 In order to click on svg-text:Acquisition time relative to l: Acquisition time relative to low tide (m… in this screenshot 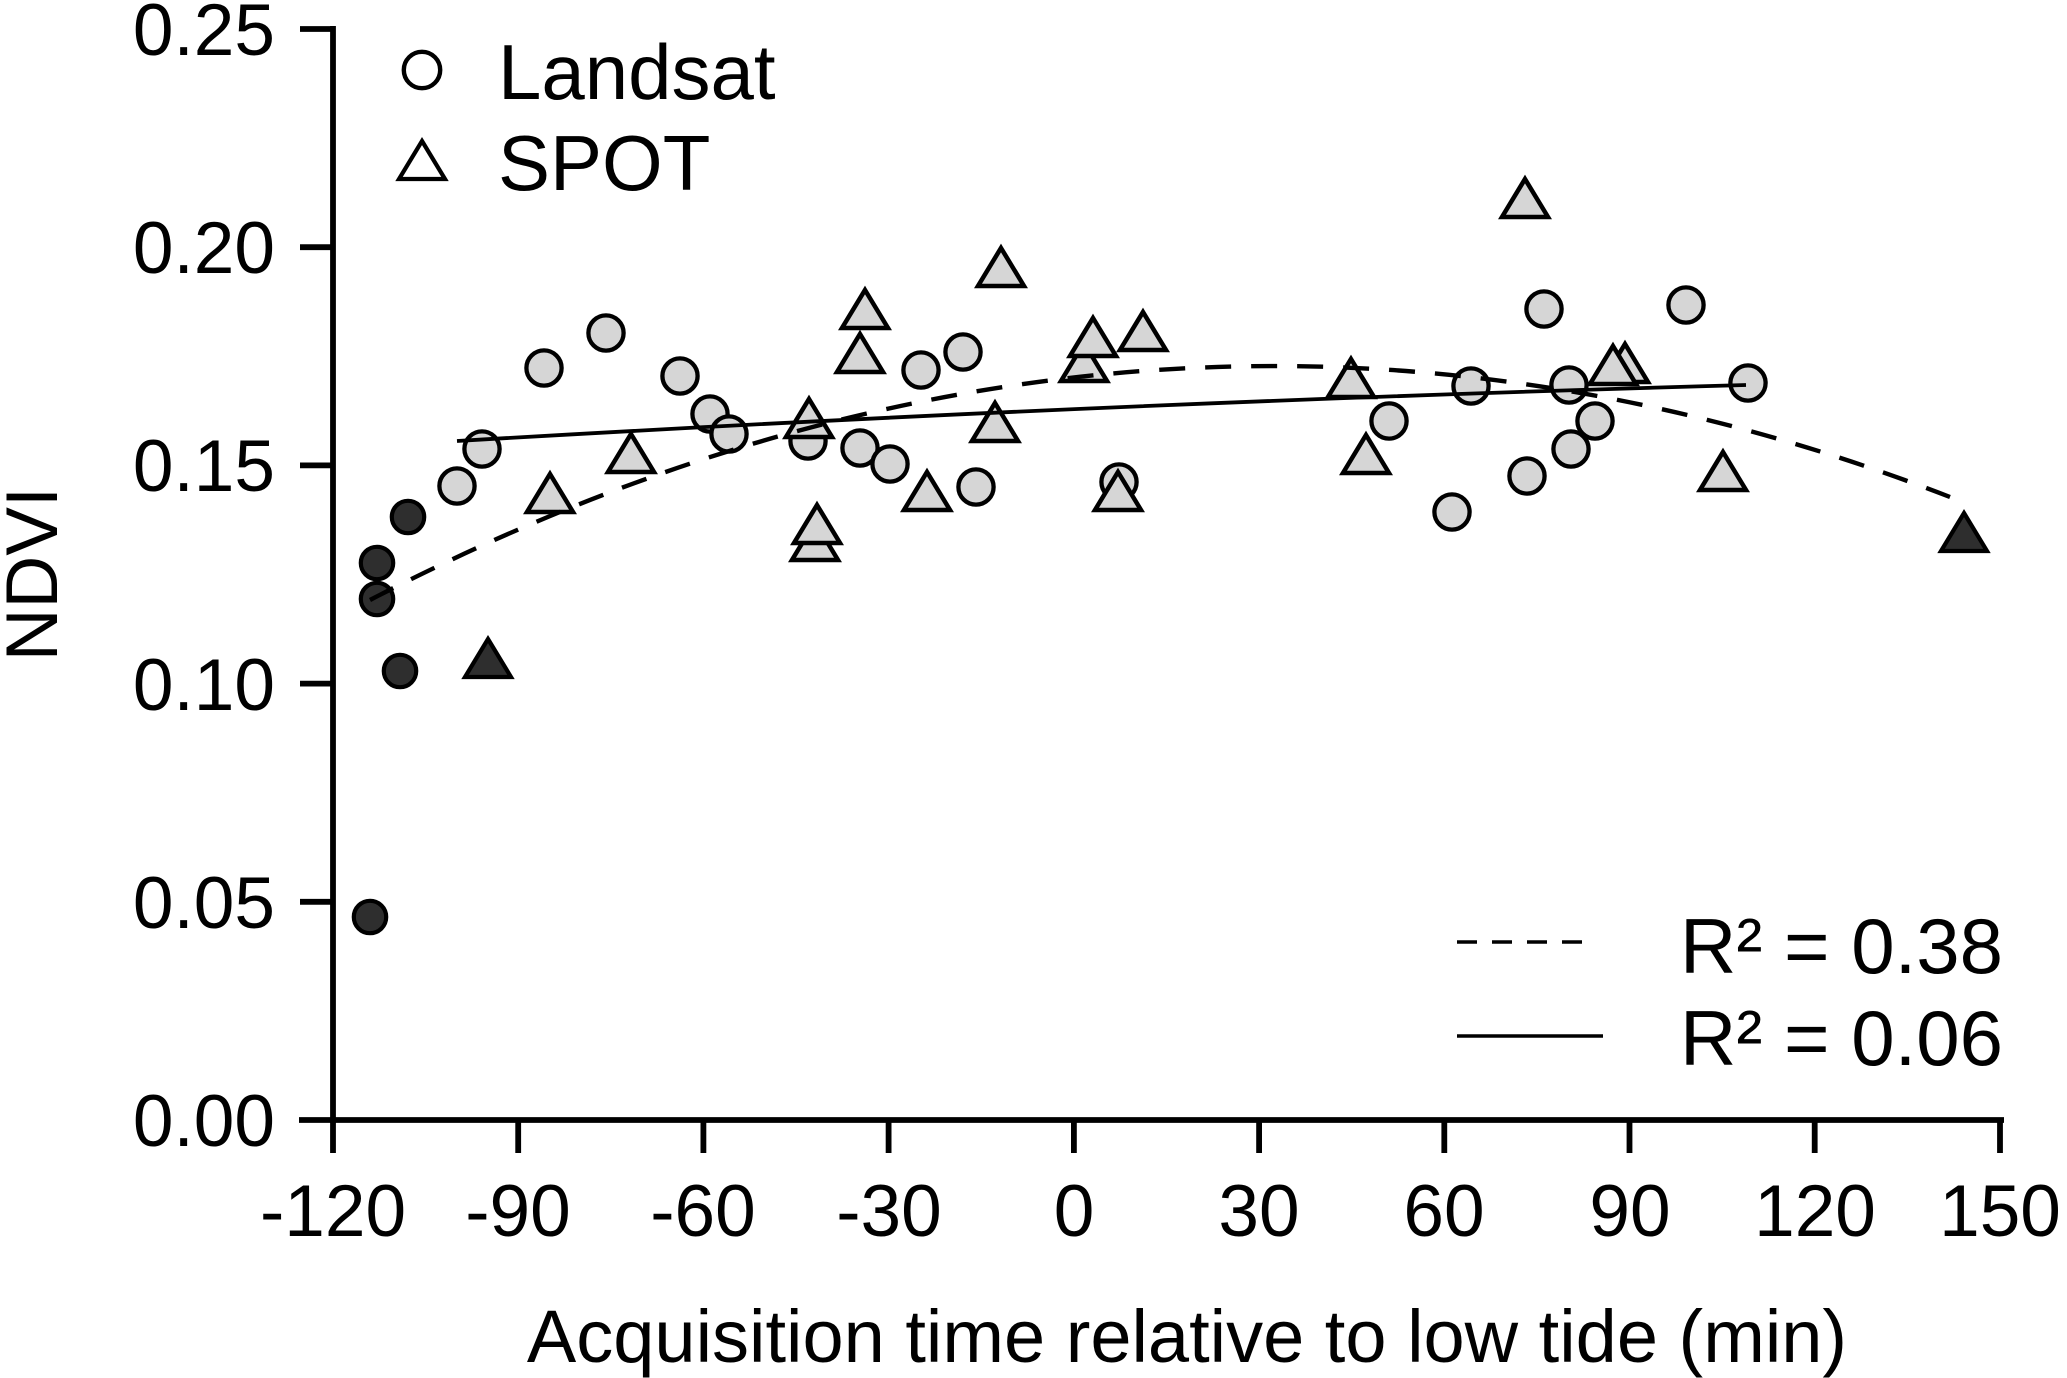, I will do `click(1187, 1336)`.